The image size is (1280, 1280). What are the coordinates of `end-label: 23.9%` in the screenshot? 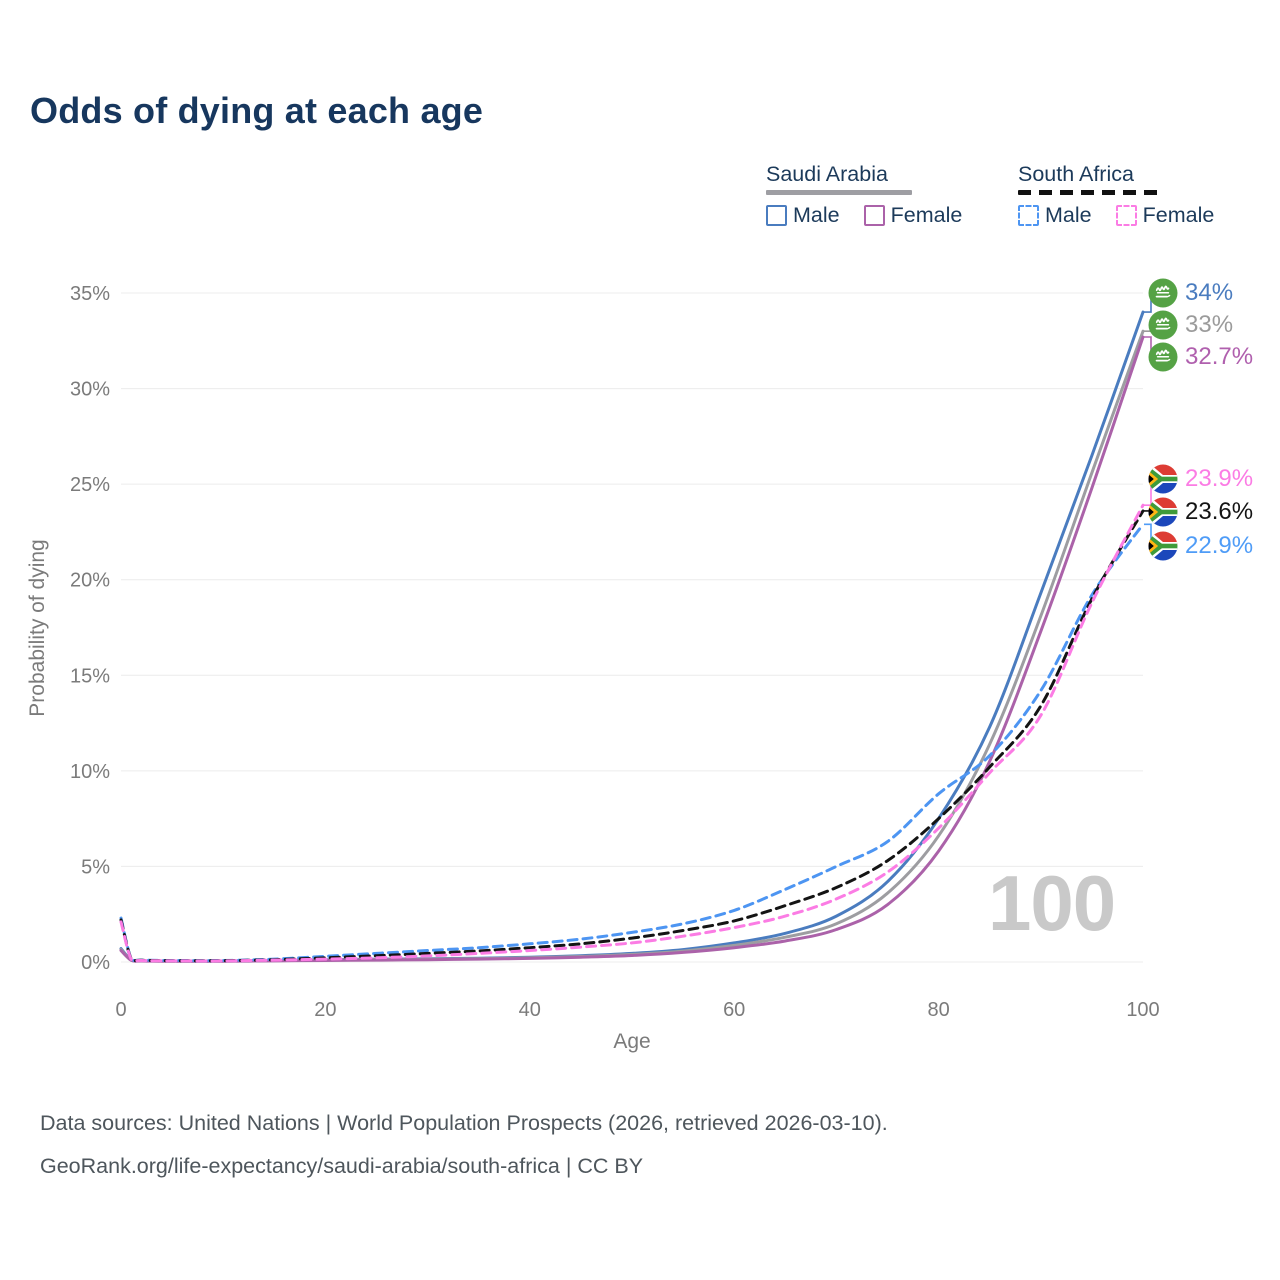 It's located at (1200, 479).